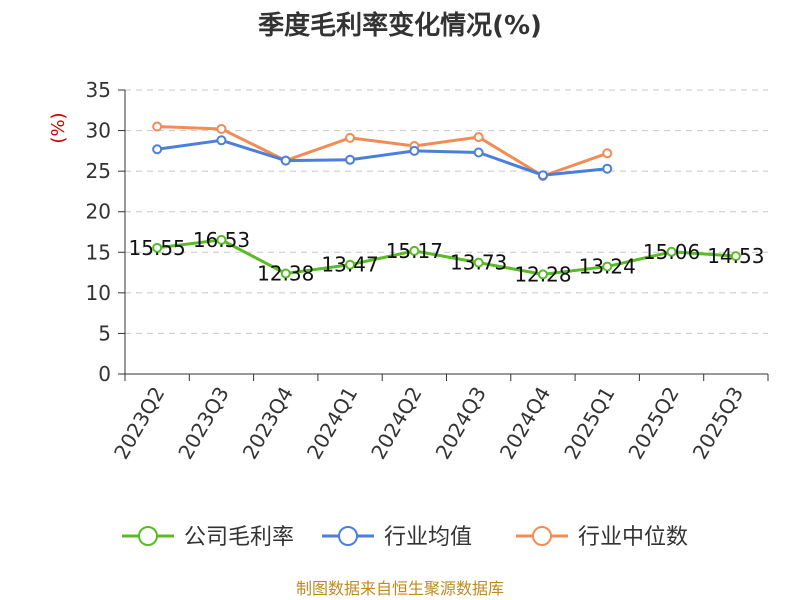 This screenshot has height=600, width=800. I want to click on chart-title: 季度毛利率变化情况(%), so click(400, 25).